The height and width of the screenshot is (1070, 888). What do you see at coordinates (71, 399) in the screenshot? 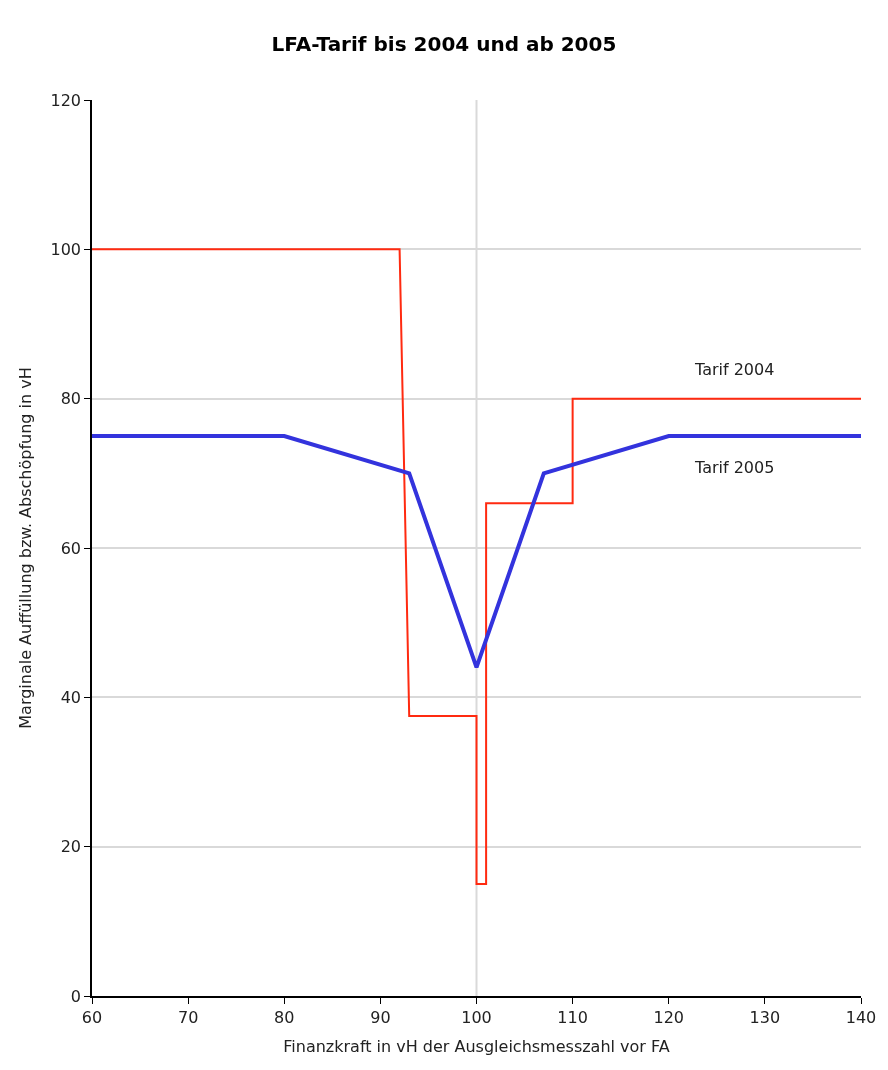
I see `y-tick-label: 80` at bounding box center [71, 399].